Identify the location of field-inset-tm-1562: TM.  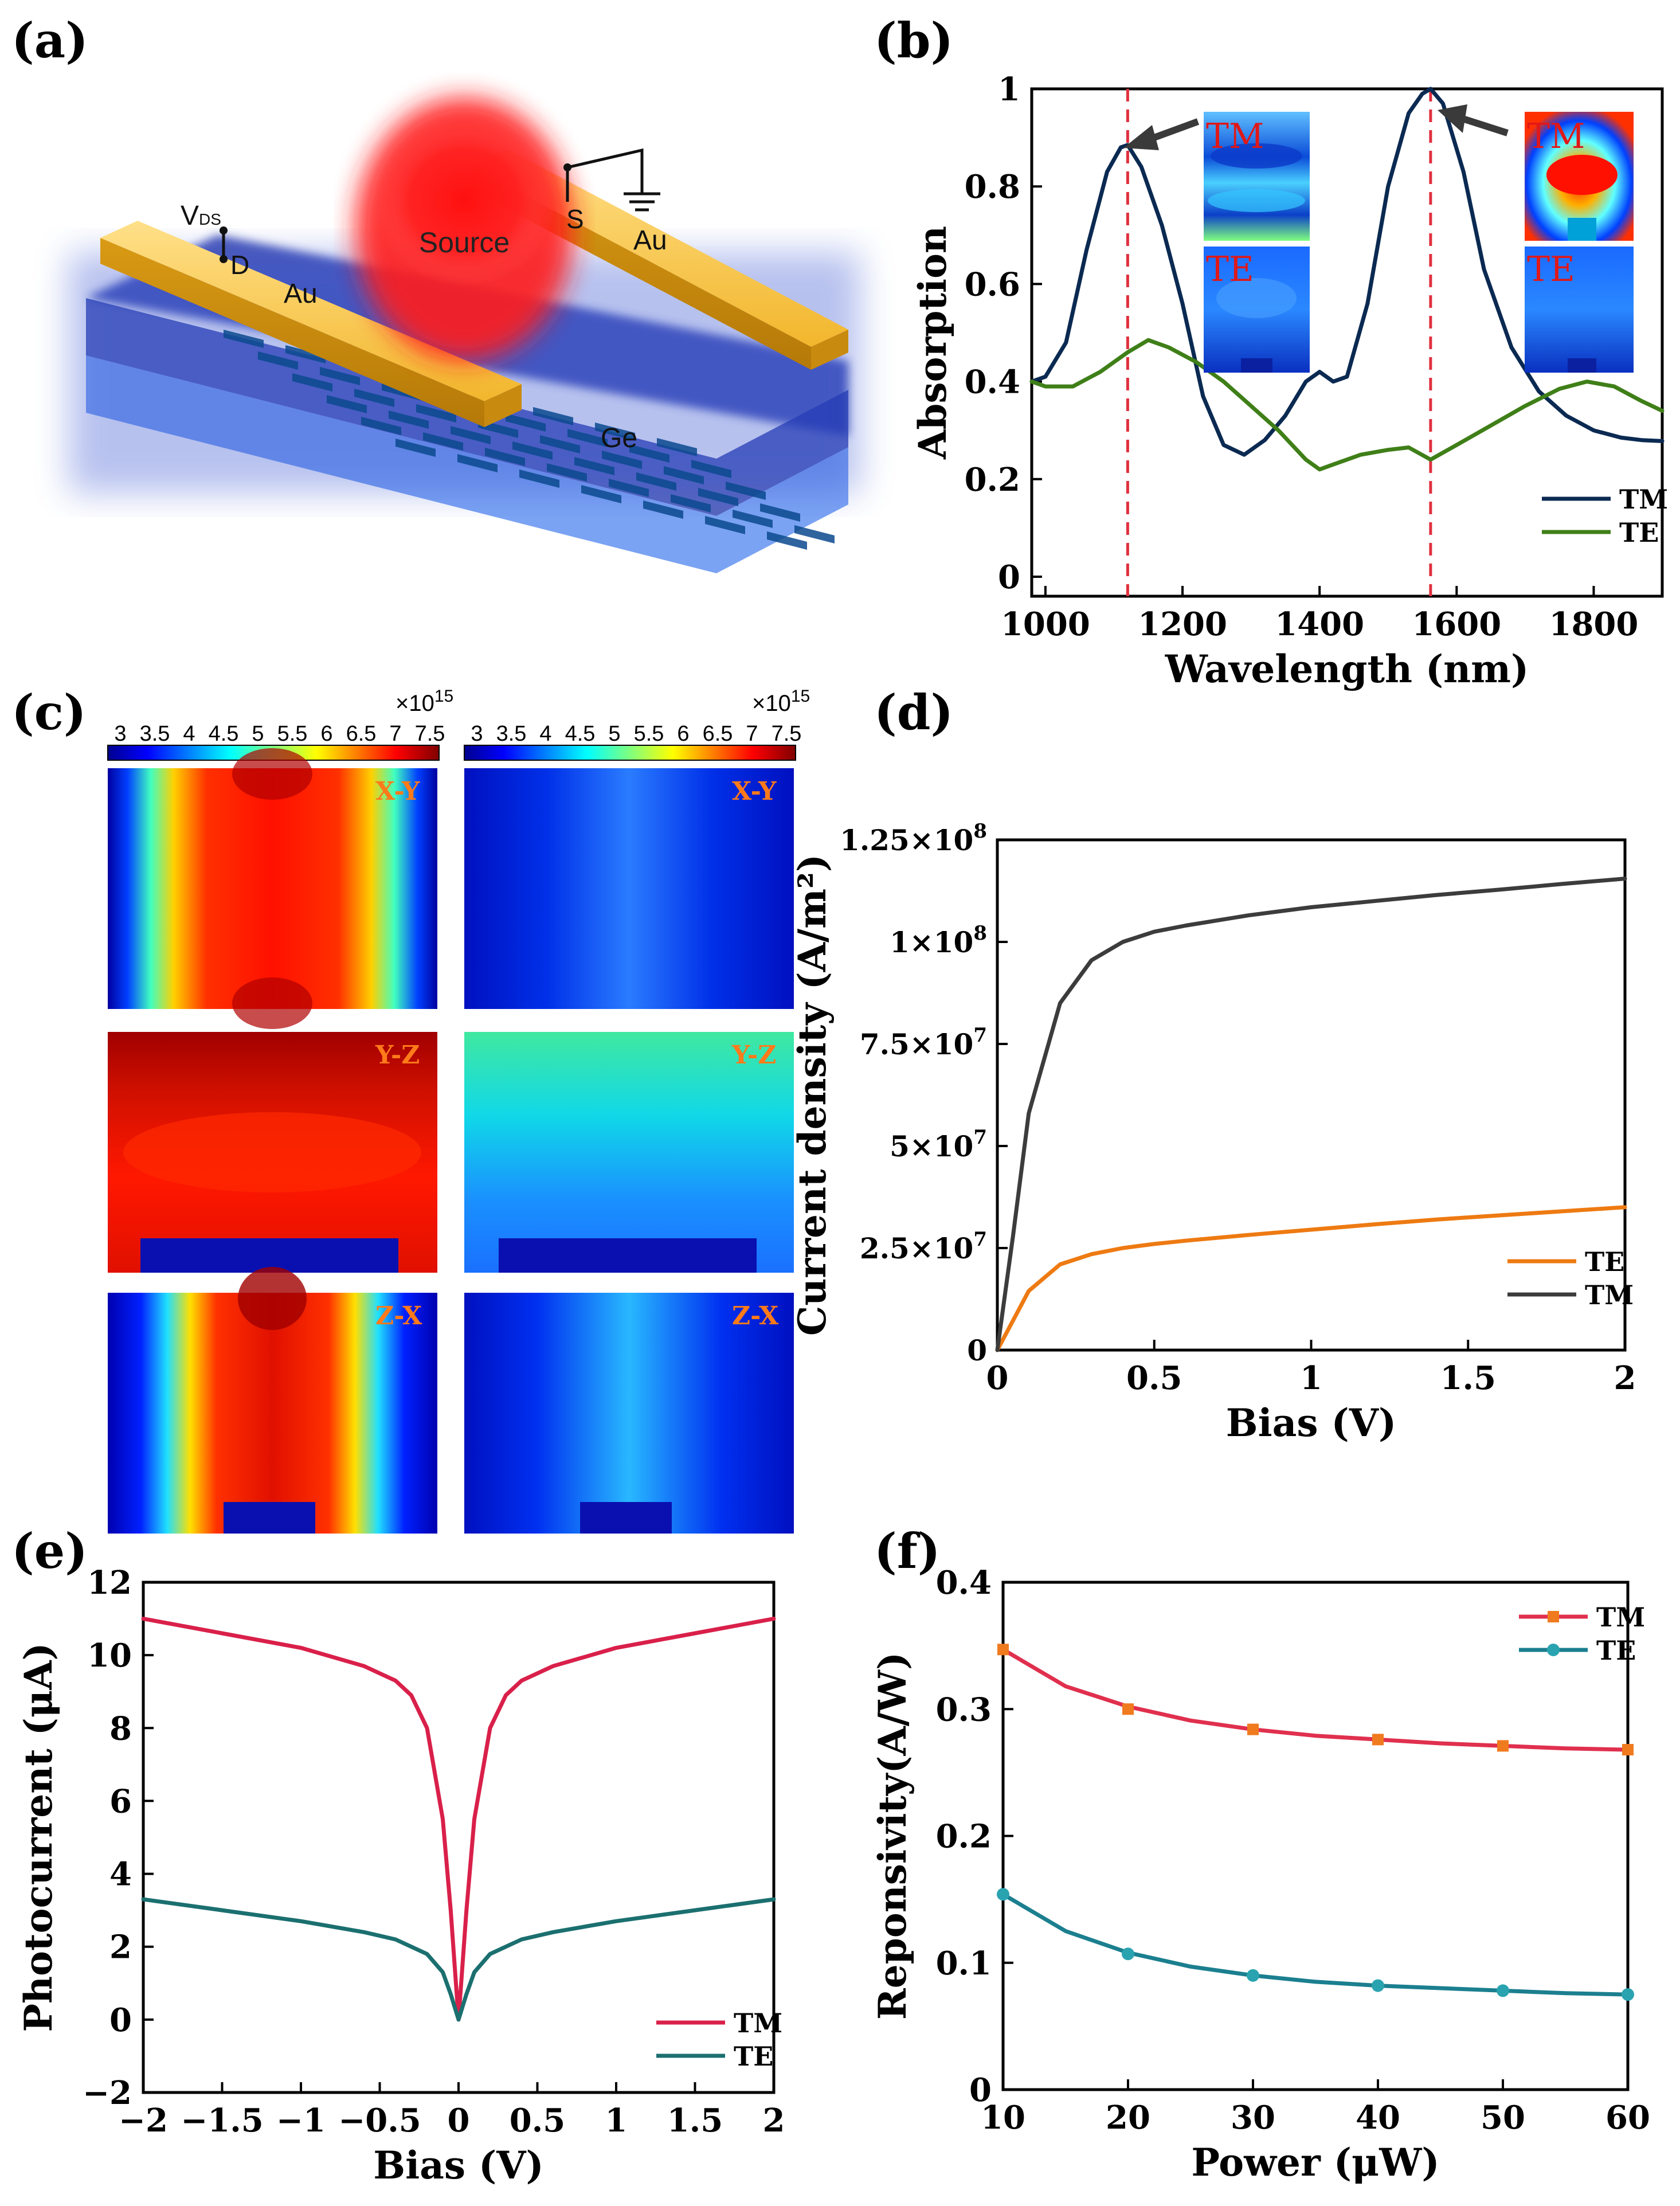
(1579, 176).